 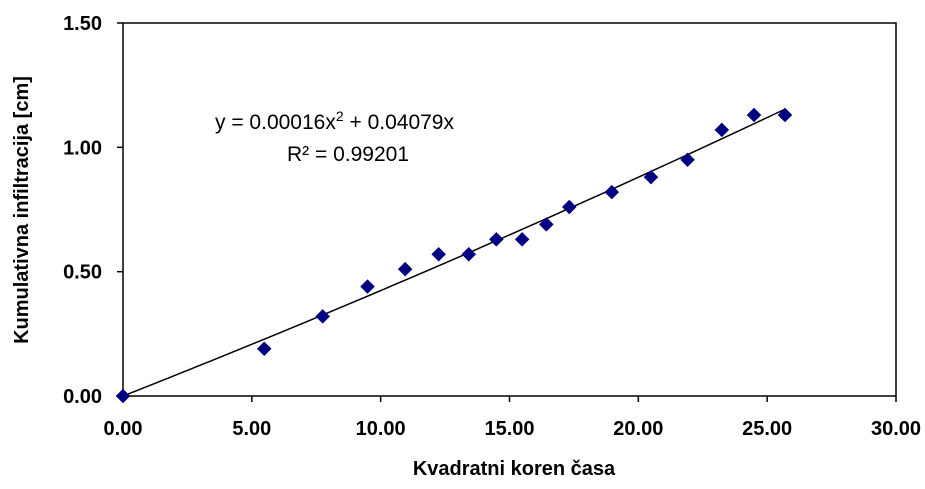 I want to click on x-tick-label: 0.00, so click(x=123, y=429).